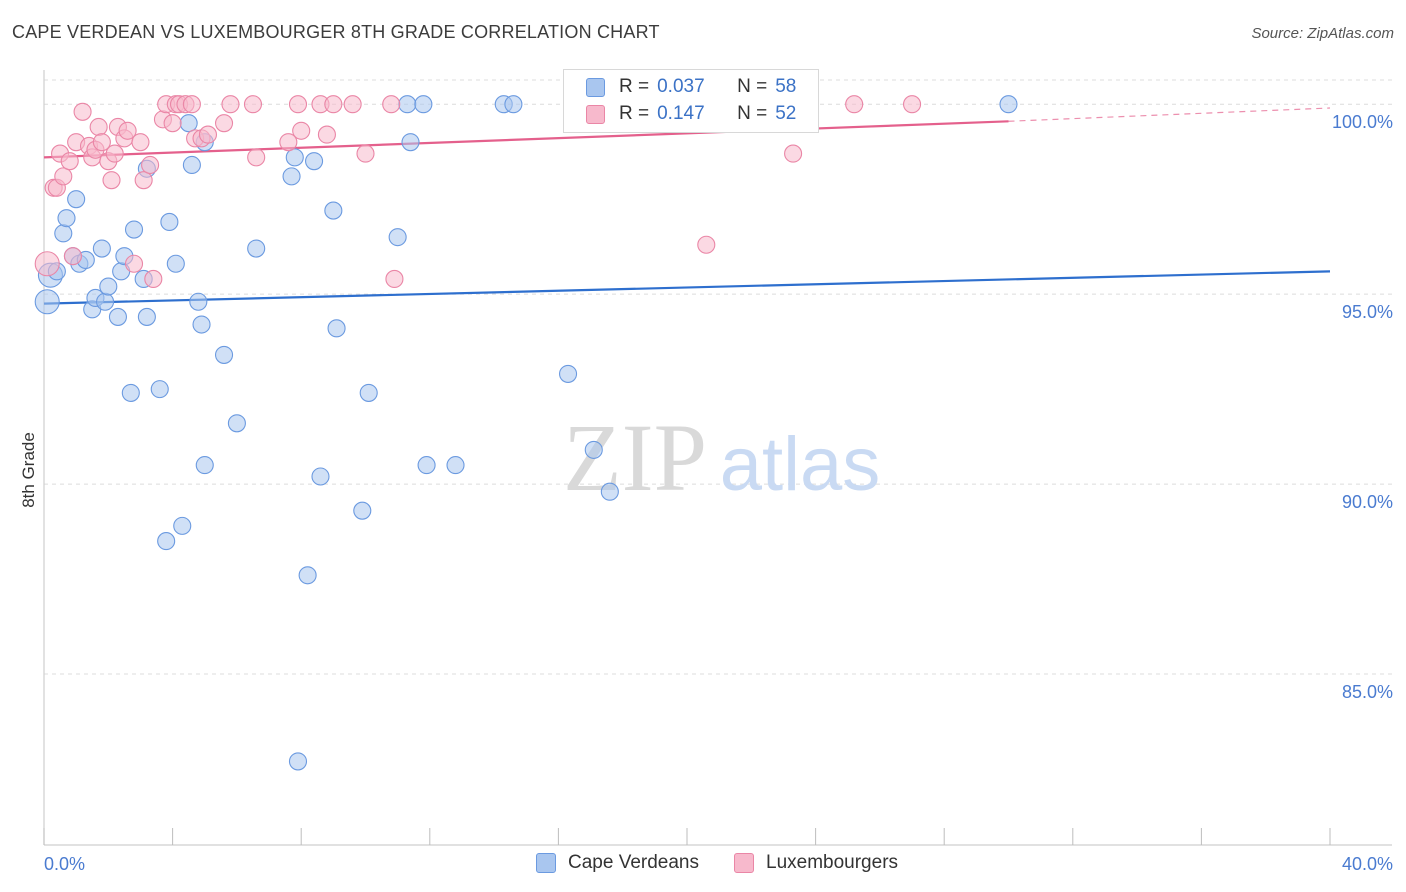 This screenshot has width=1406, height=892. I want to click on series-legend: Cape Verdeans Luxembourgers, so click(703, 864).